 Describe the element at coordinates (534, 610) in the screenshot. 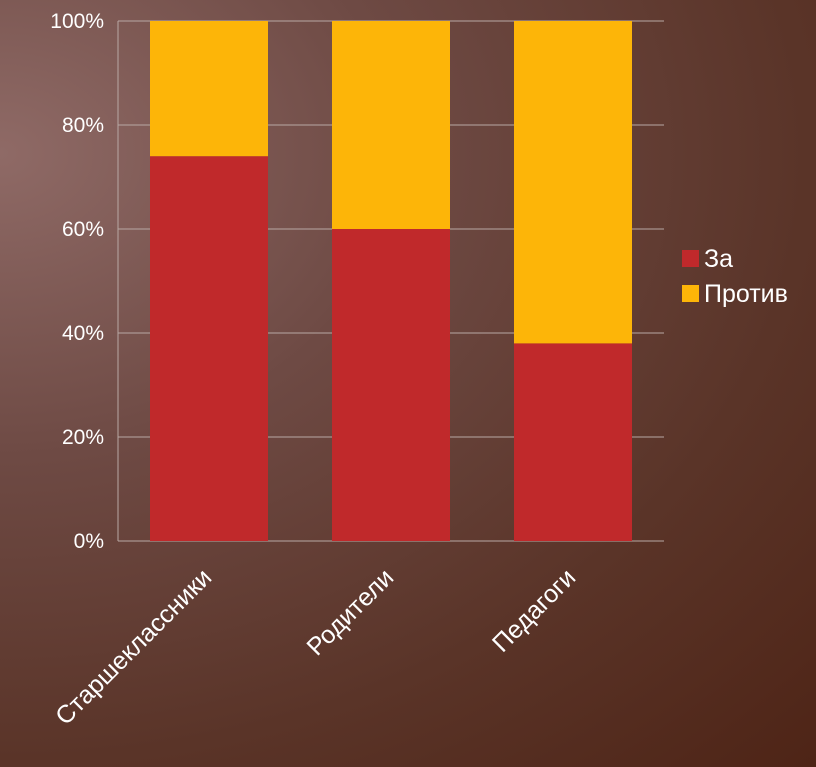

I see `x-category-label: Педагоги` at that location.